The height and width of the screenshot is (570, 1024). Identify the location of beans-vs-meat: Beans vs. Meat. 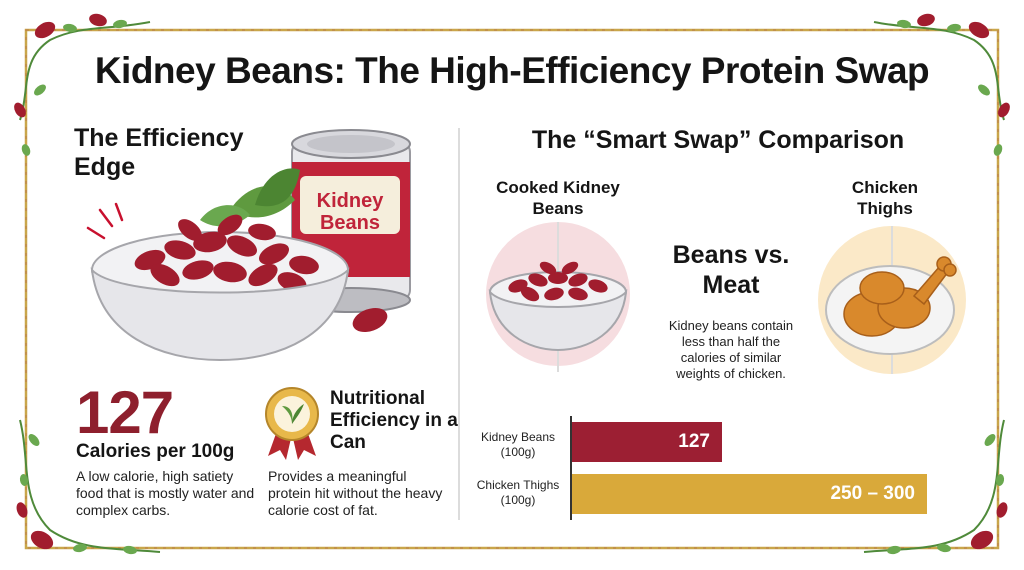
(731, 270).